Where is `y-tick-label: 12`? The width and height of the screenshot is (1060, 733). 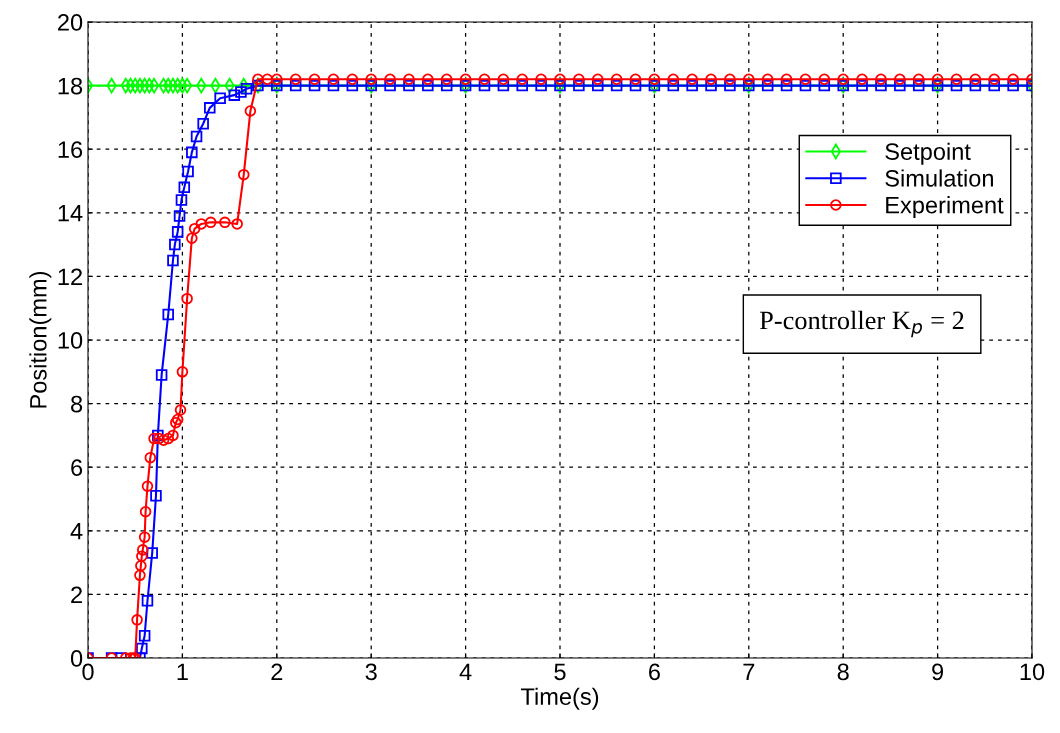 y-tick-label: 12 is located at coordinates (70, 276).